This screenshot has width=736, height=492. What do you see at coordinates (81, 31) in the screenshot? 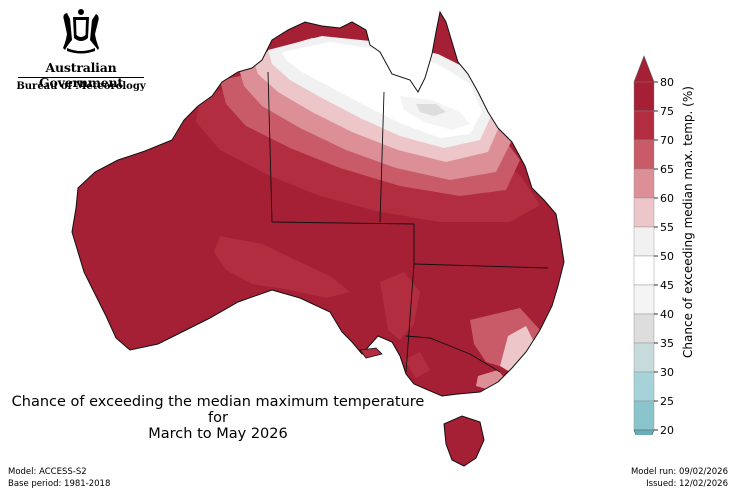
I see `coat-of-arms-icon` at bounding box center [81, 31].